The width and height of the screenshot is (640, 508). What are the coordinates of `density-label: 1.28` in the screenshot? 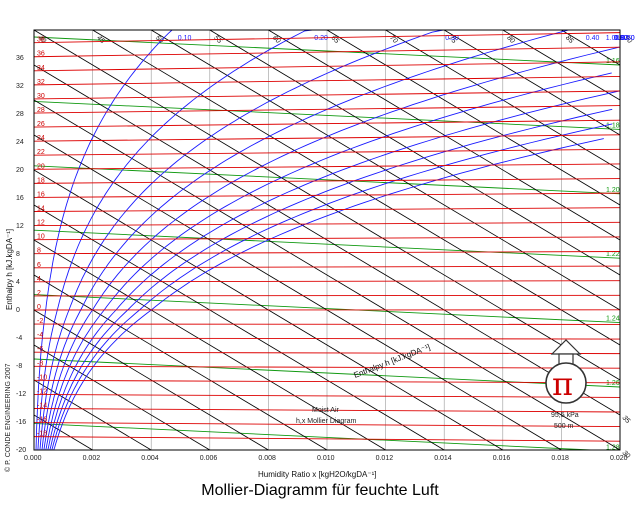 It's located at (613, 447).